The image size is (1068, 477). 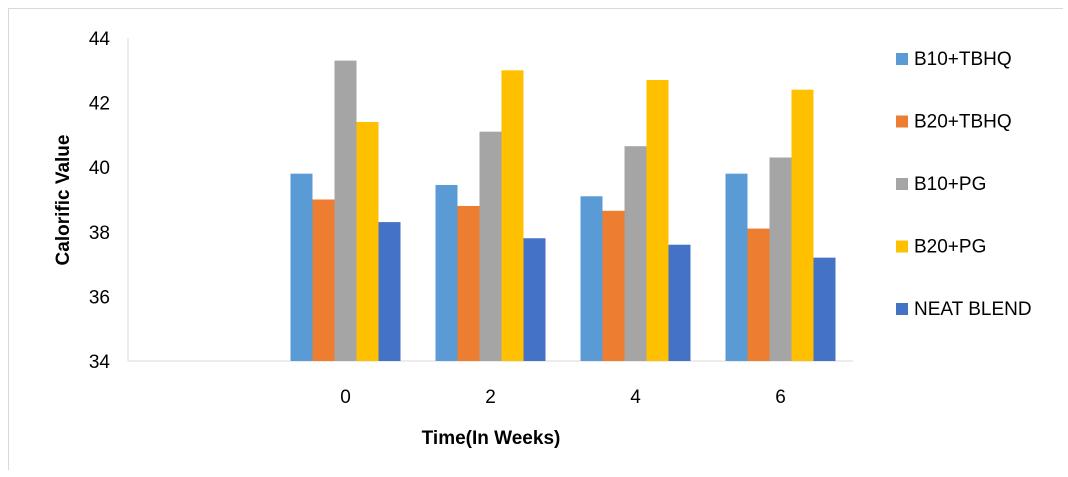 I want to click on y-tick-labels: 34 36 38 40 42 44, so click(x=100, y=201).